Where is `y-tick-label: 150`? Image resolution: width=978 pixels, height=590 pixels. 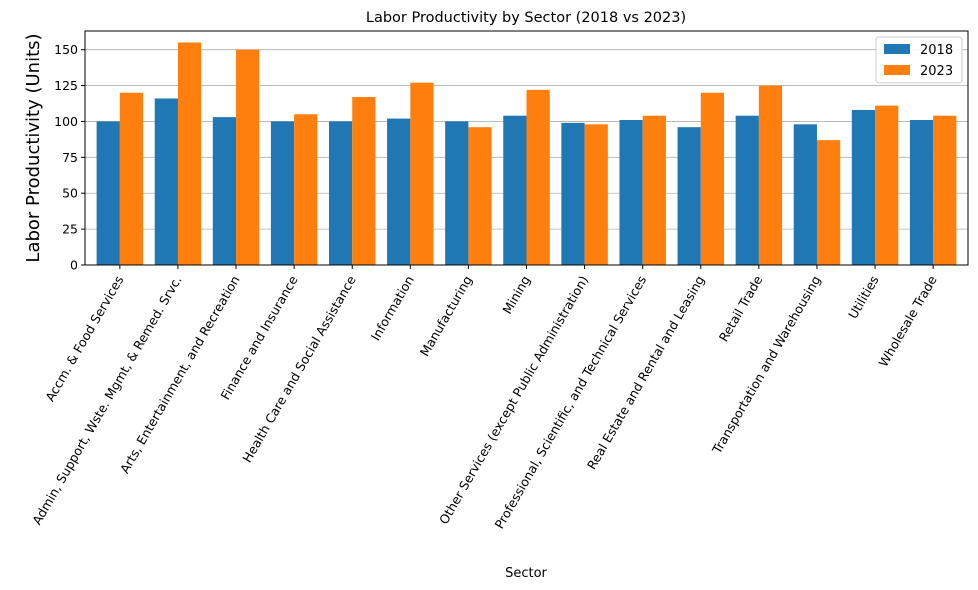
y-tick-label: 150 is located at coordinates (66, 49).